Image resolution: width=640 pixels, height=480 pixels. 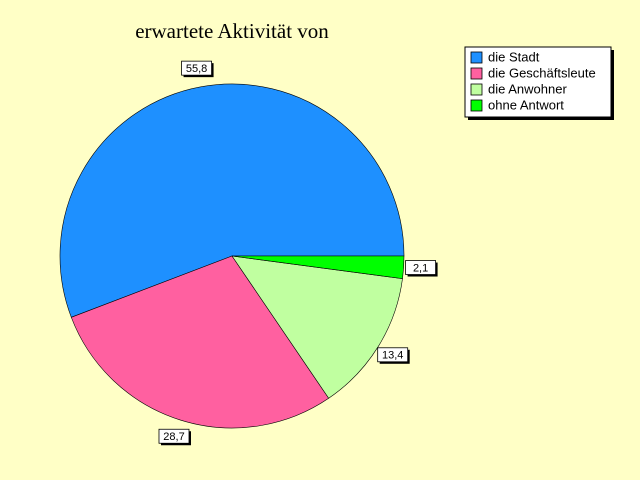 I want to click on data-label: 2,1, so click(x=420, y=268).